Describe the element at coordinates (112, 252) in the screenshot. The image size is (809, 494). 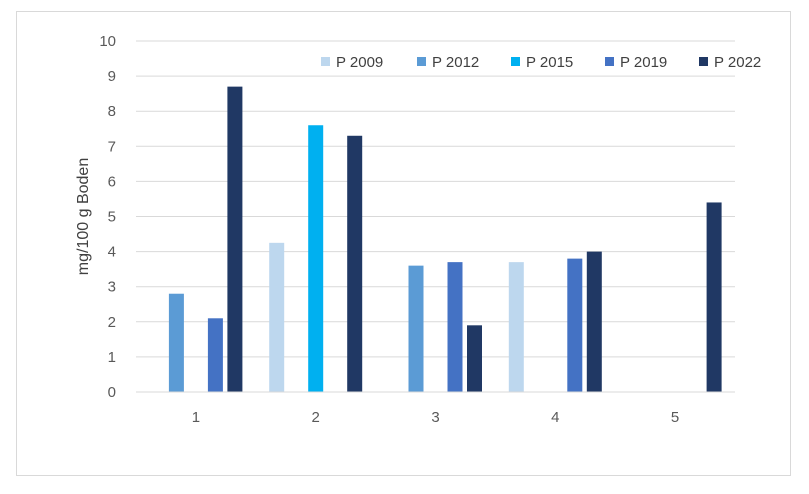
I see `y-tick-label: 4` at that location.